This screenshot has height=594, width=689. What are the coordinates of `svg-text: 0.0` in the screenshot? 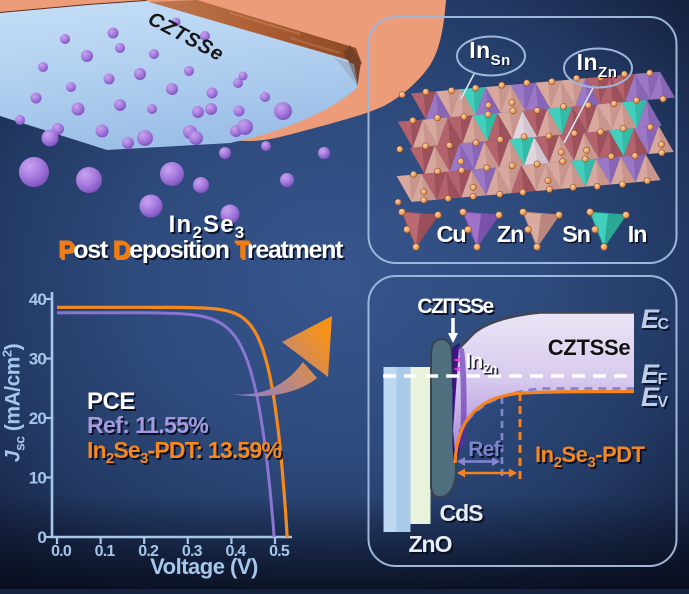 It's located at (61, 551).